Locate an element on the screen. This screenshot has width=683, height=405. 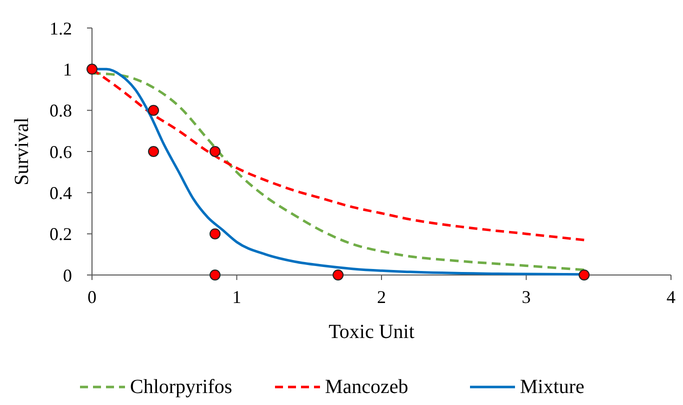
x-tick-label: 1 is located at coordinates (237, 297).